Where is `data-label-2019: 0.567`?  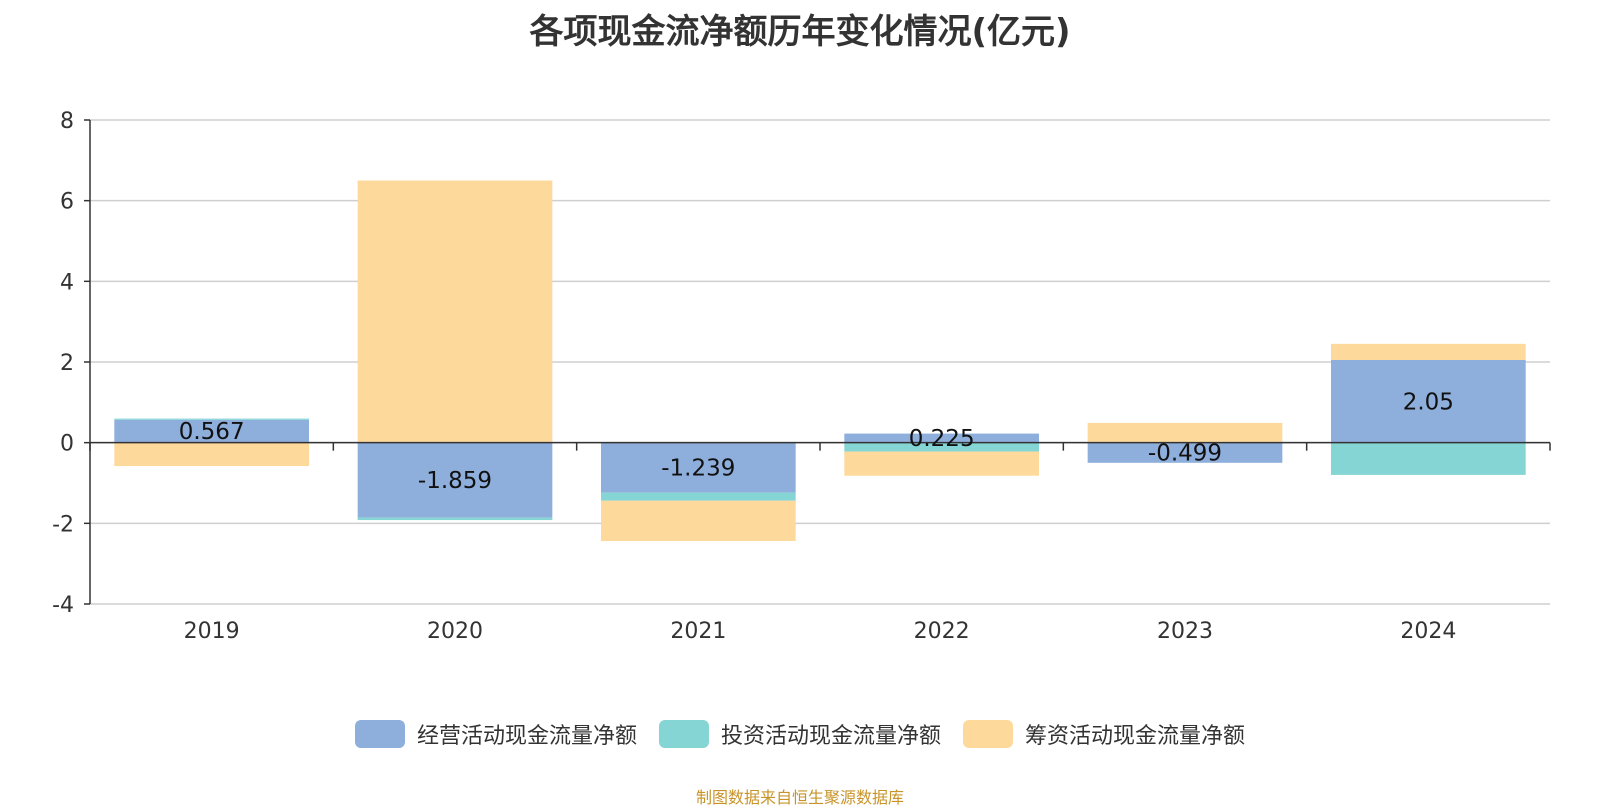 data-label-2019: 0.567 is located at coordinates (212, 432).